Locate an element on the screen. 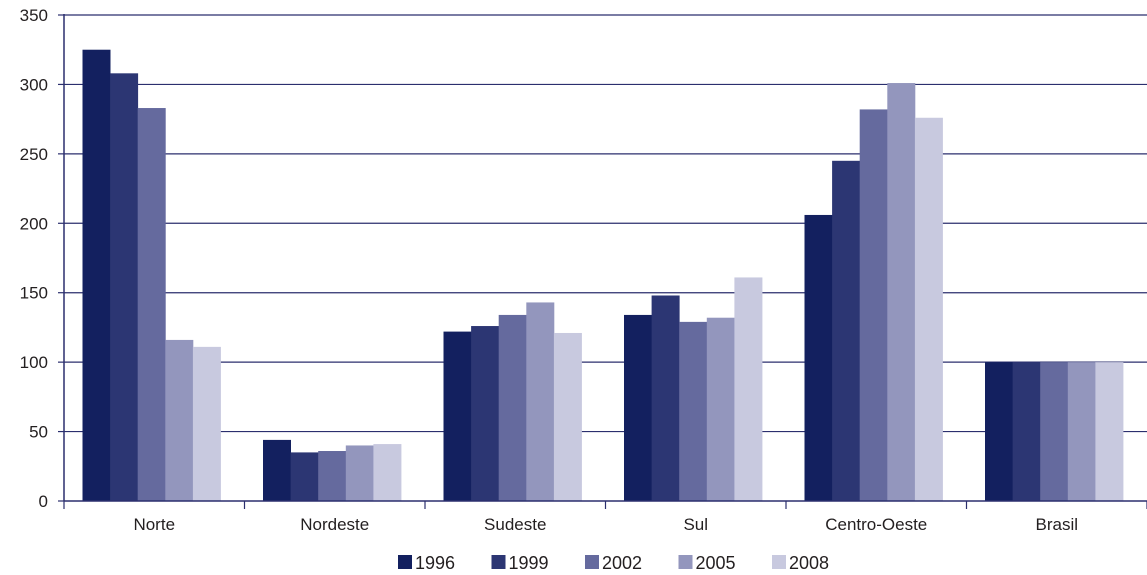 Image resolution: width=1147 pixels, height=575 pixels. legend-swatch-1999 is located at coordinates (498, 562).